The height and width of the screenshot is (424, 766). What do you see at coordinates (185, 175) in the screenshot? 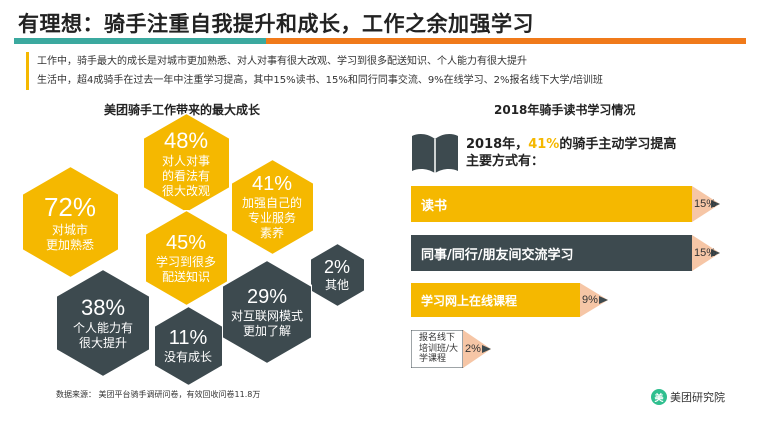
I see `hexagon-label: 对人对事 的看法有 很大改观` at bounding box center [185, 175].